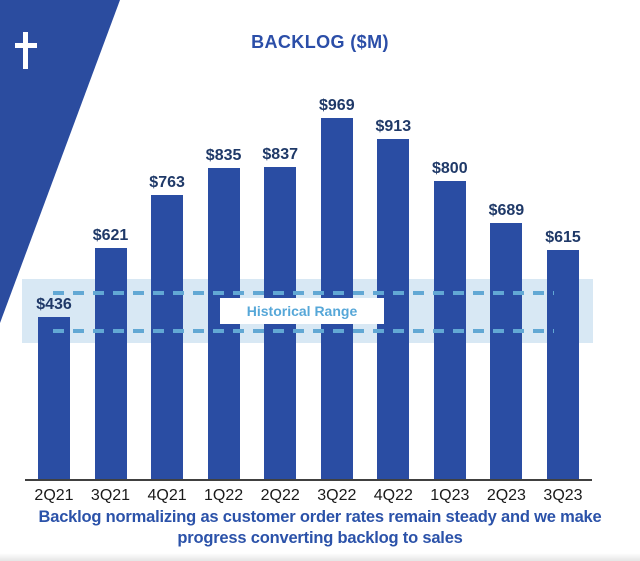 The image size is (640, 561). Describe the element at coordinates (337, 495) in the screenshot. I see `x-axis-label-3Q22: 3Q22` at that location.